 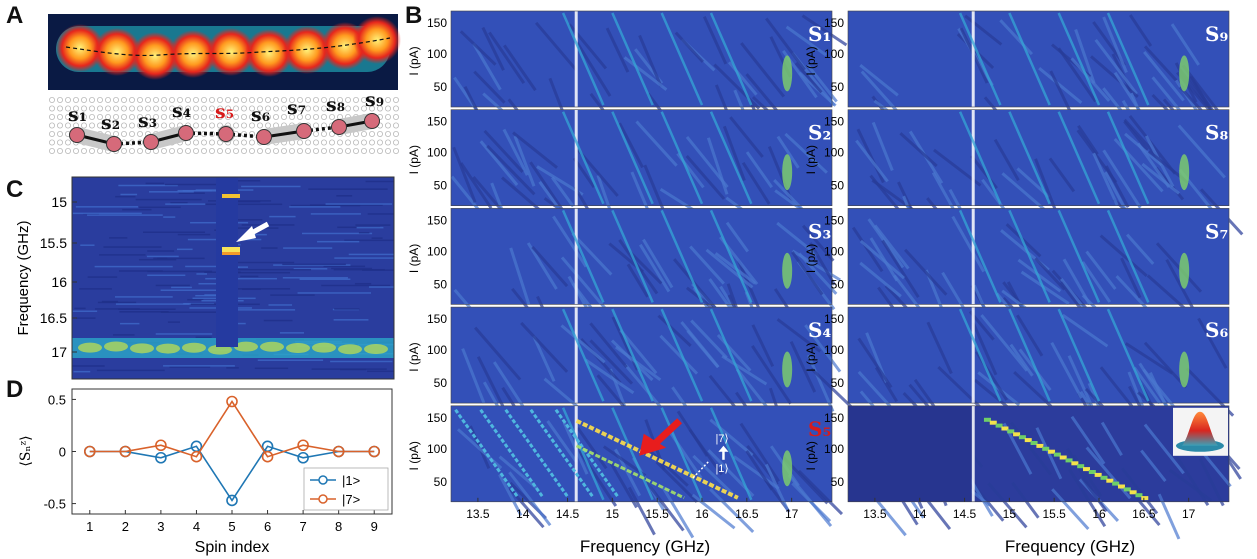 I want to click on panel-d-legend: |1> |7>, so click(x=346, y=489).